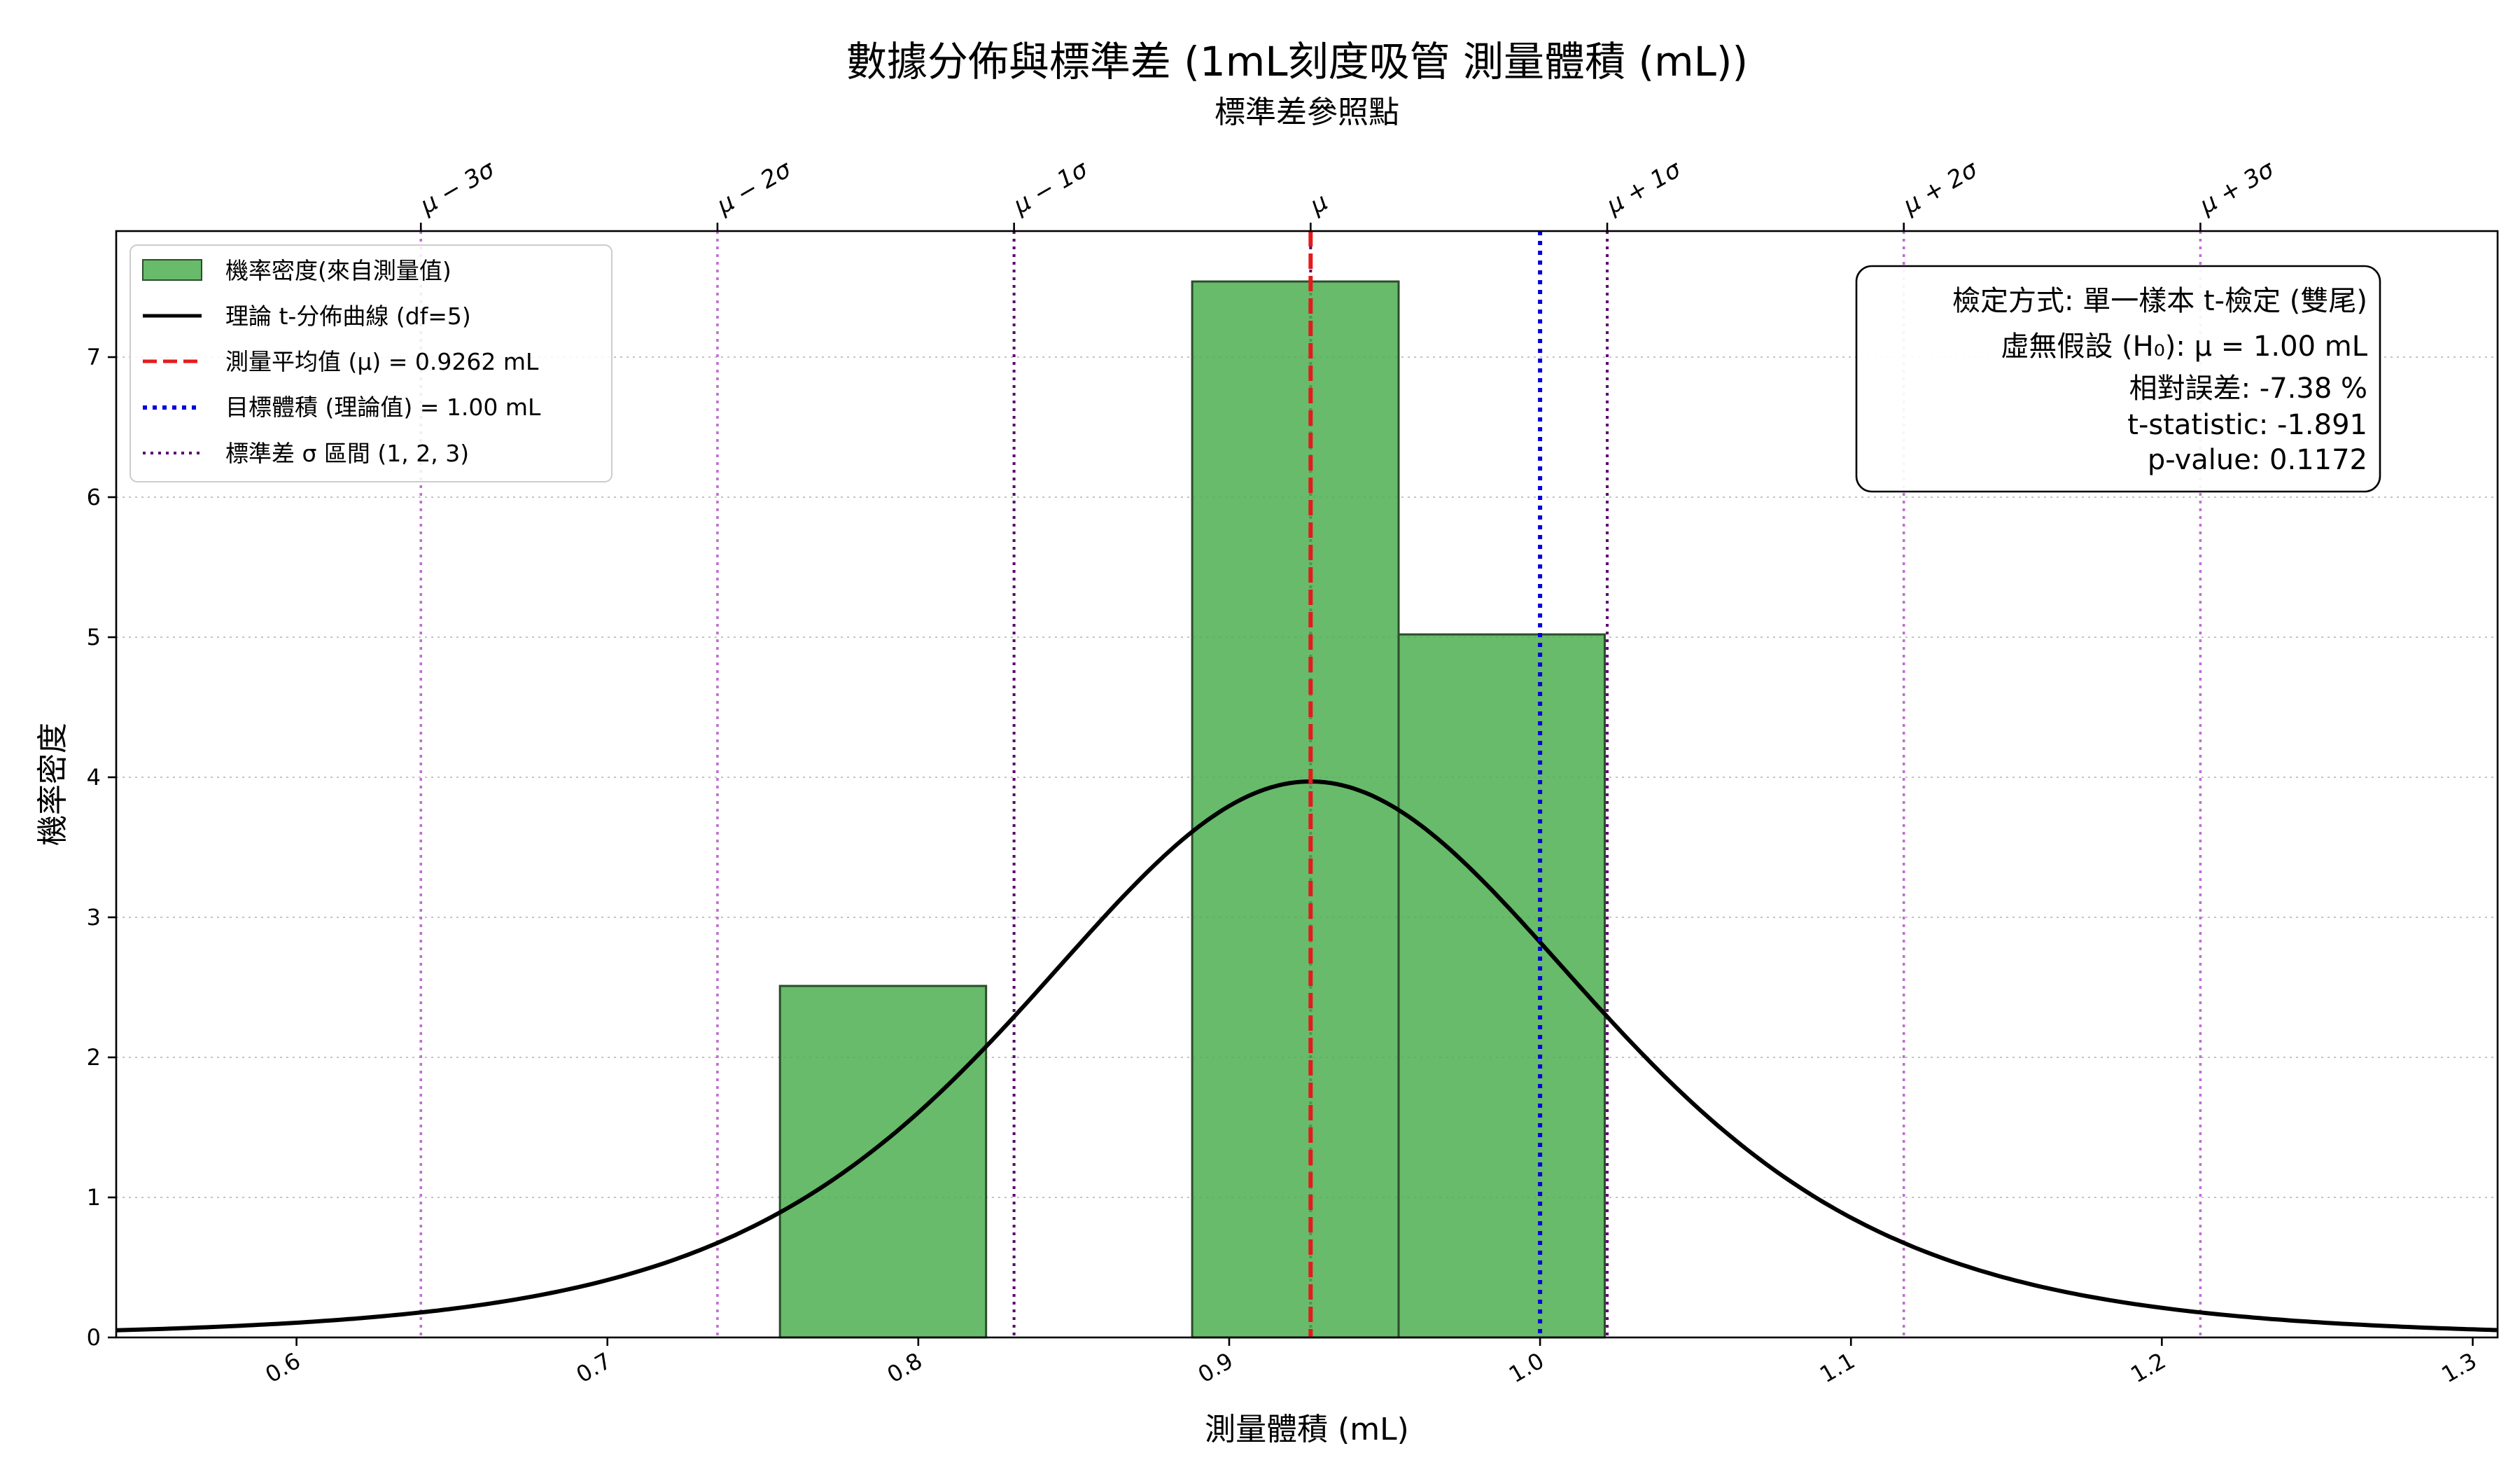 This screenshot has height=1474, width=2520. I want to click on stats-box-frame, so click(2118, 379).